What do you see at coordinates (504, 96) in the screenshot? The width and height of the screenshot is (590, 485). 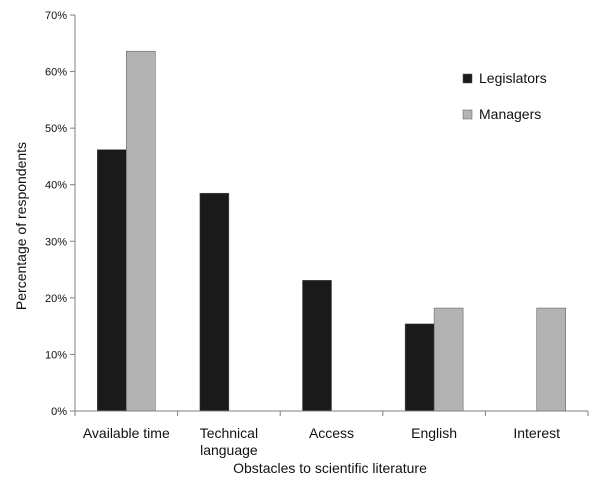 I see `legend: Legislators Managers` at bounding box center [504, 96].